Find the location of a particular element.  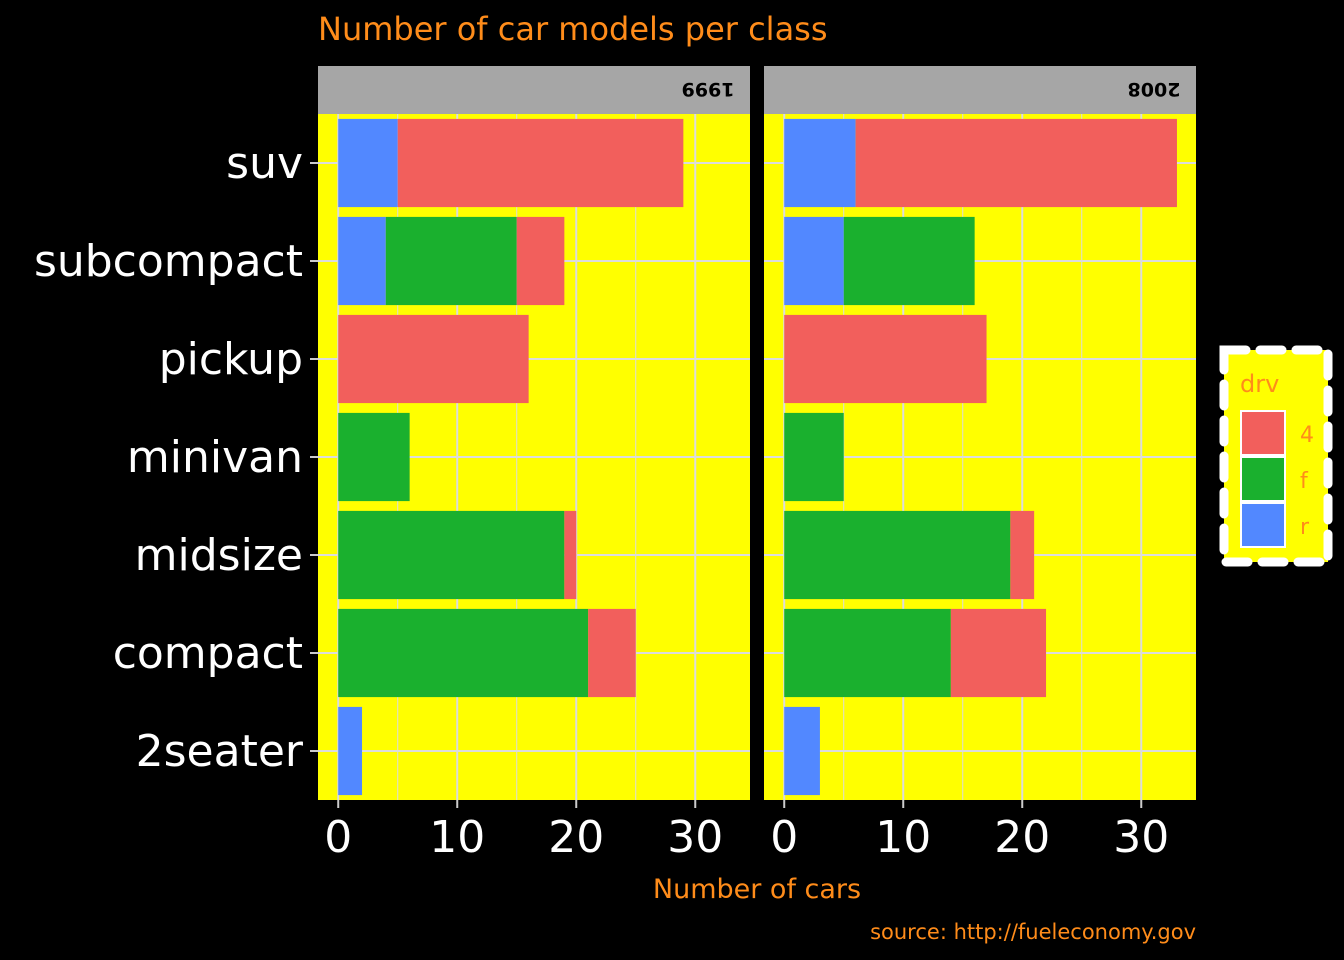

facet-strip-label: 2008 is located at coordinates (1154, 89).